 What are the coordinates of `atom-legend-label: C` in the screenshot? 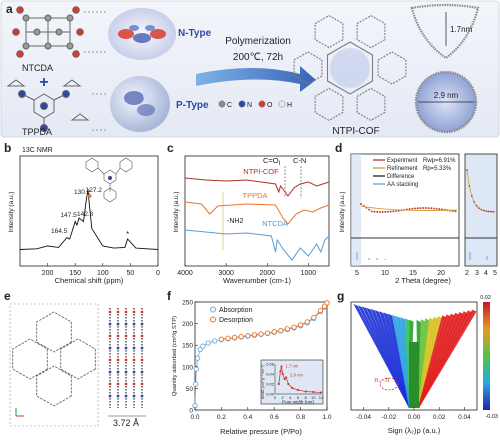 It's located at (229, 105).